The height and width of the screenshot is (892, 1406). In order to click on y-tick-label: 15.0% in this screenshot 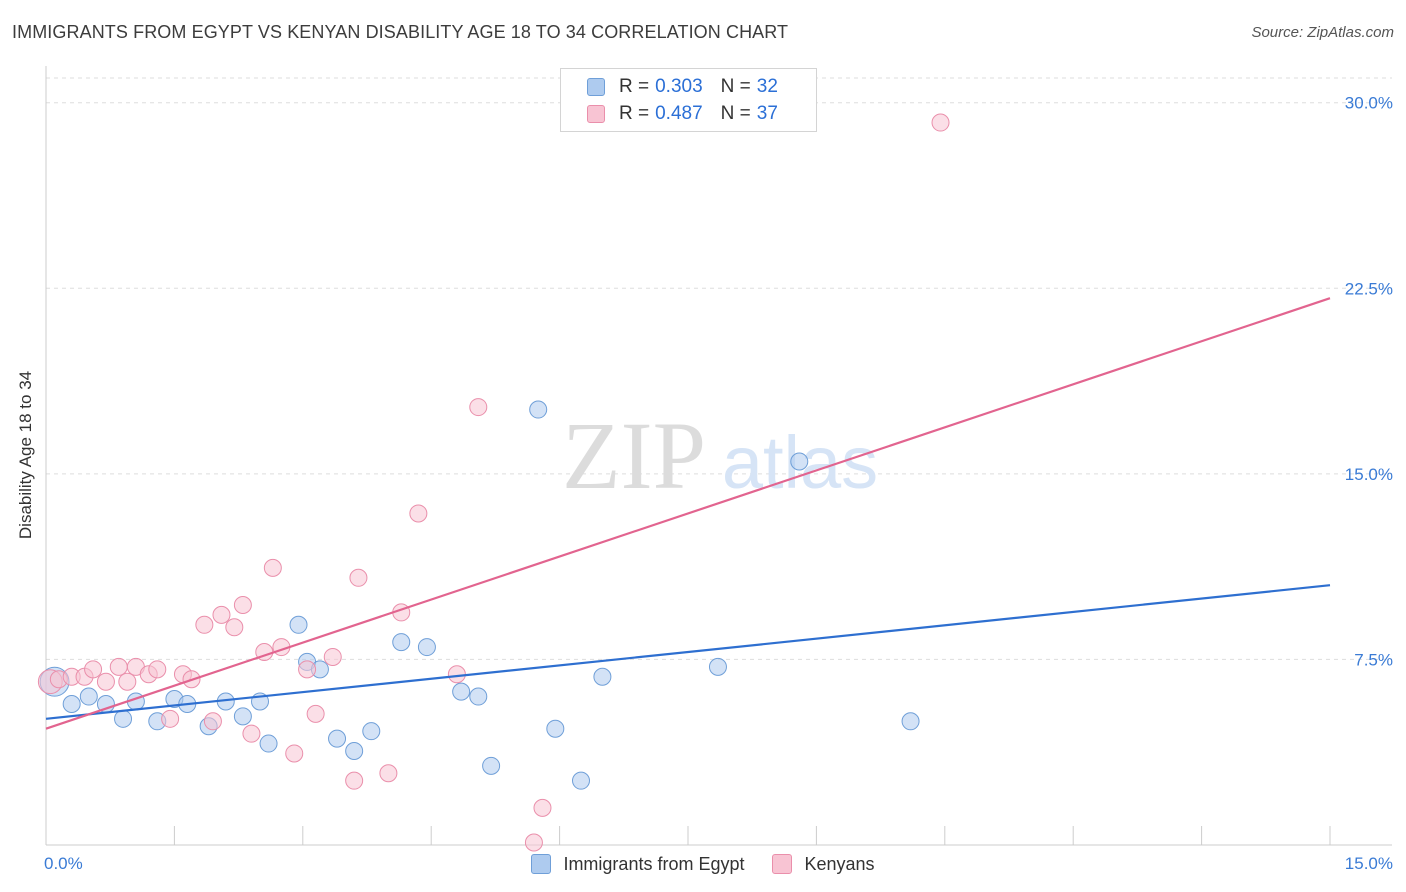, I will do `click(1369, 474)`.